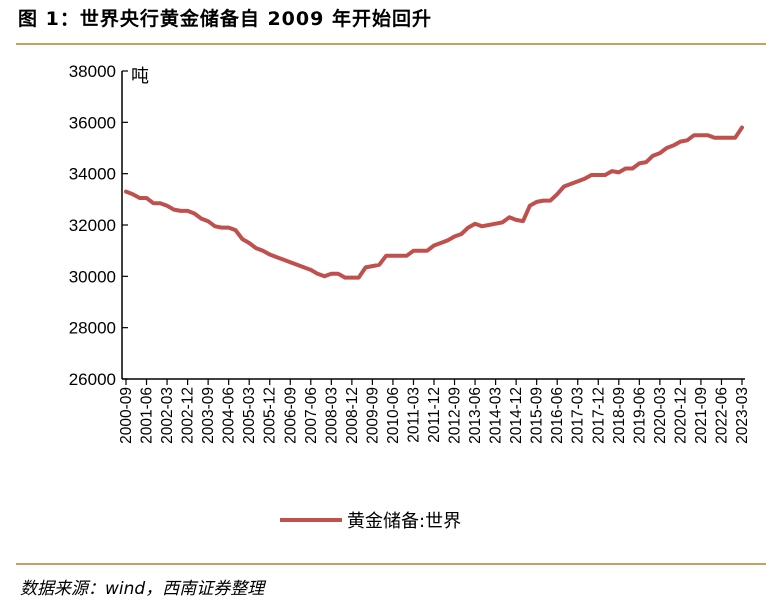  I want to click on x-tick-label: 2002-03, so click(167, 415).